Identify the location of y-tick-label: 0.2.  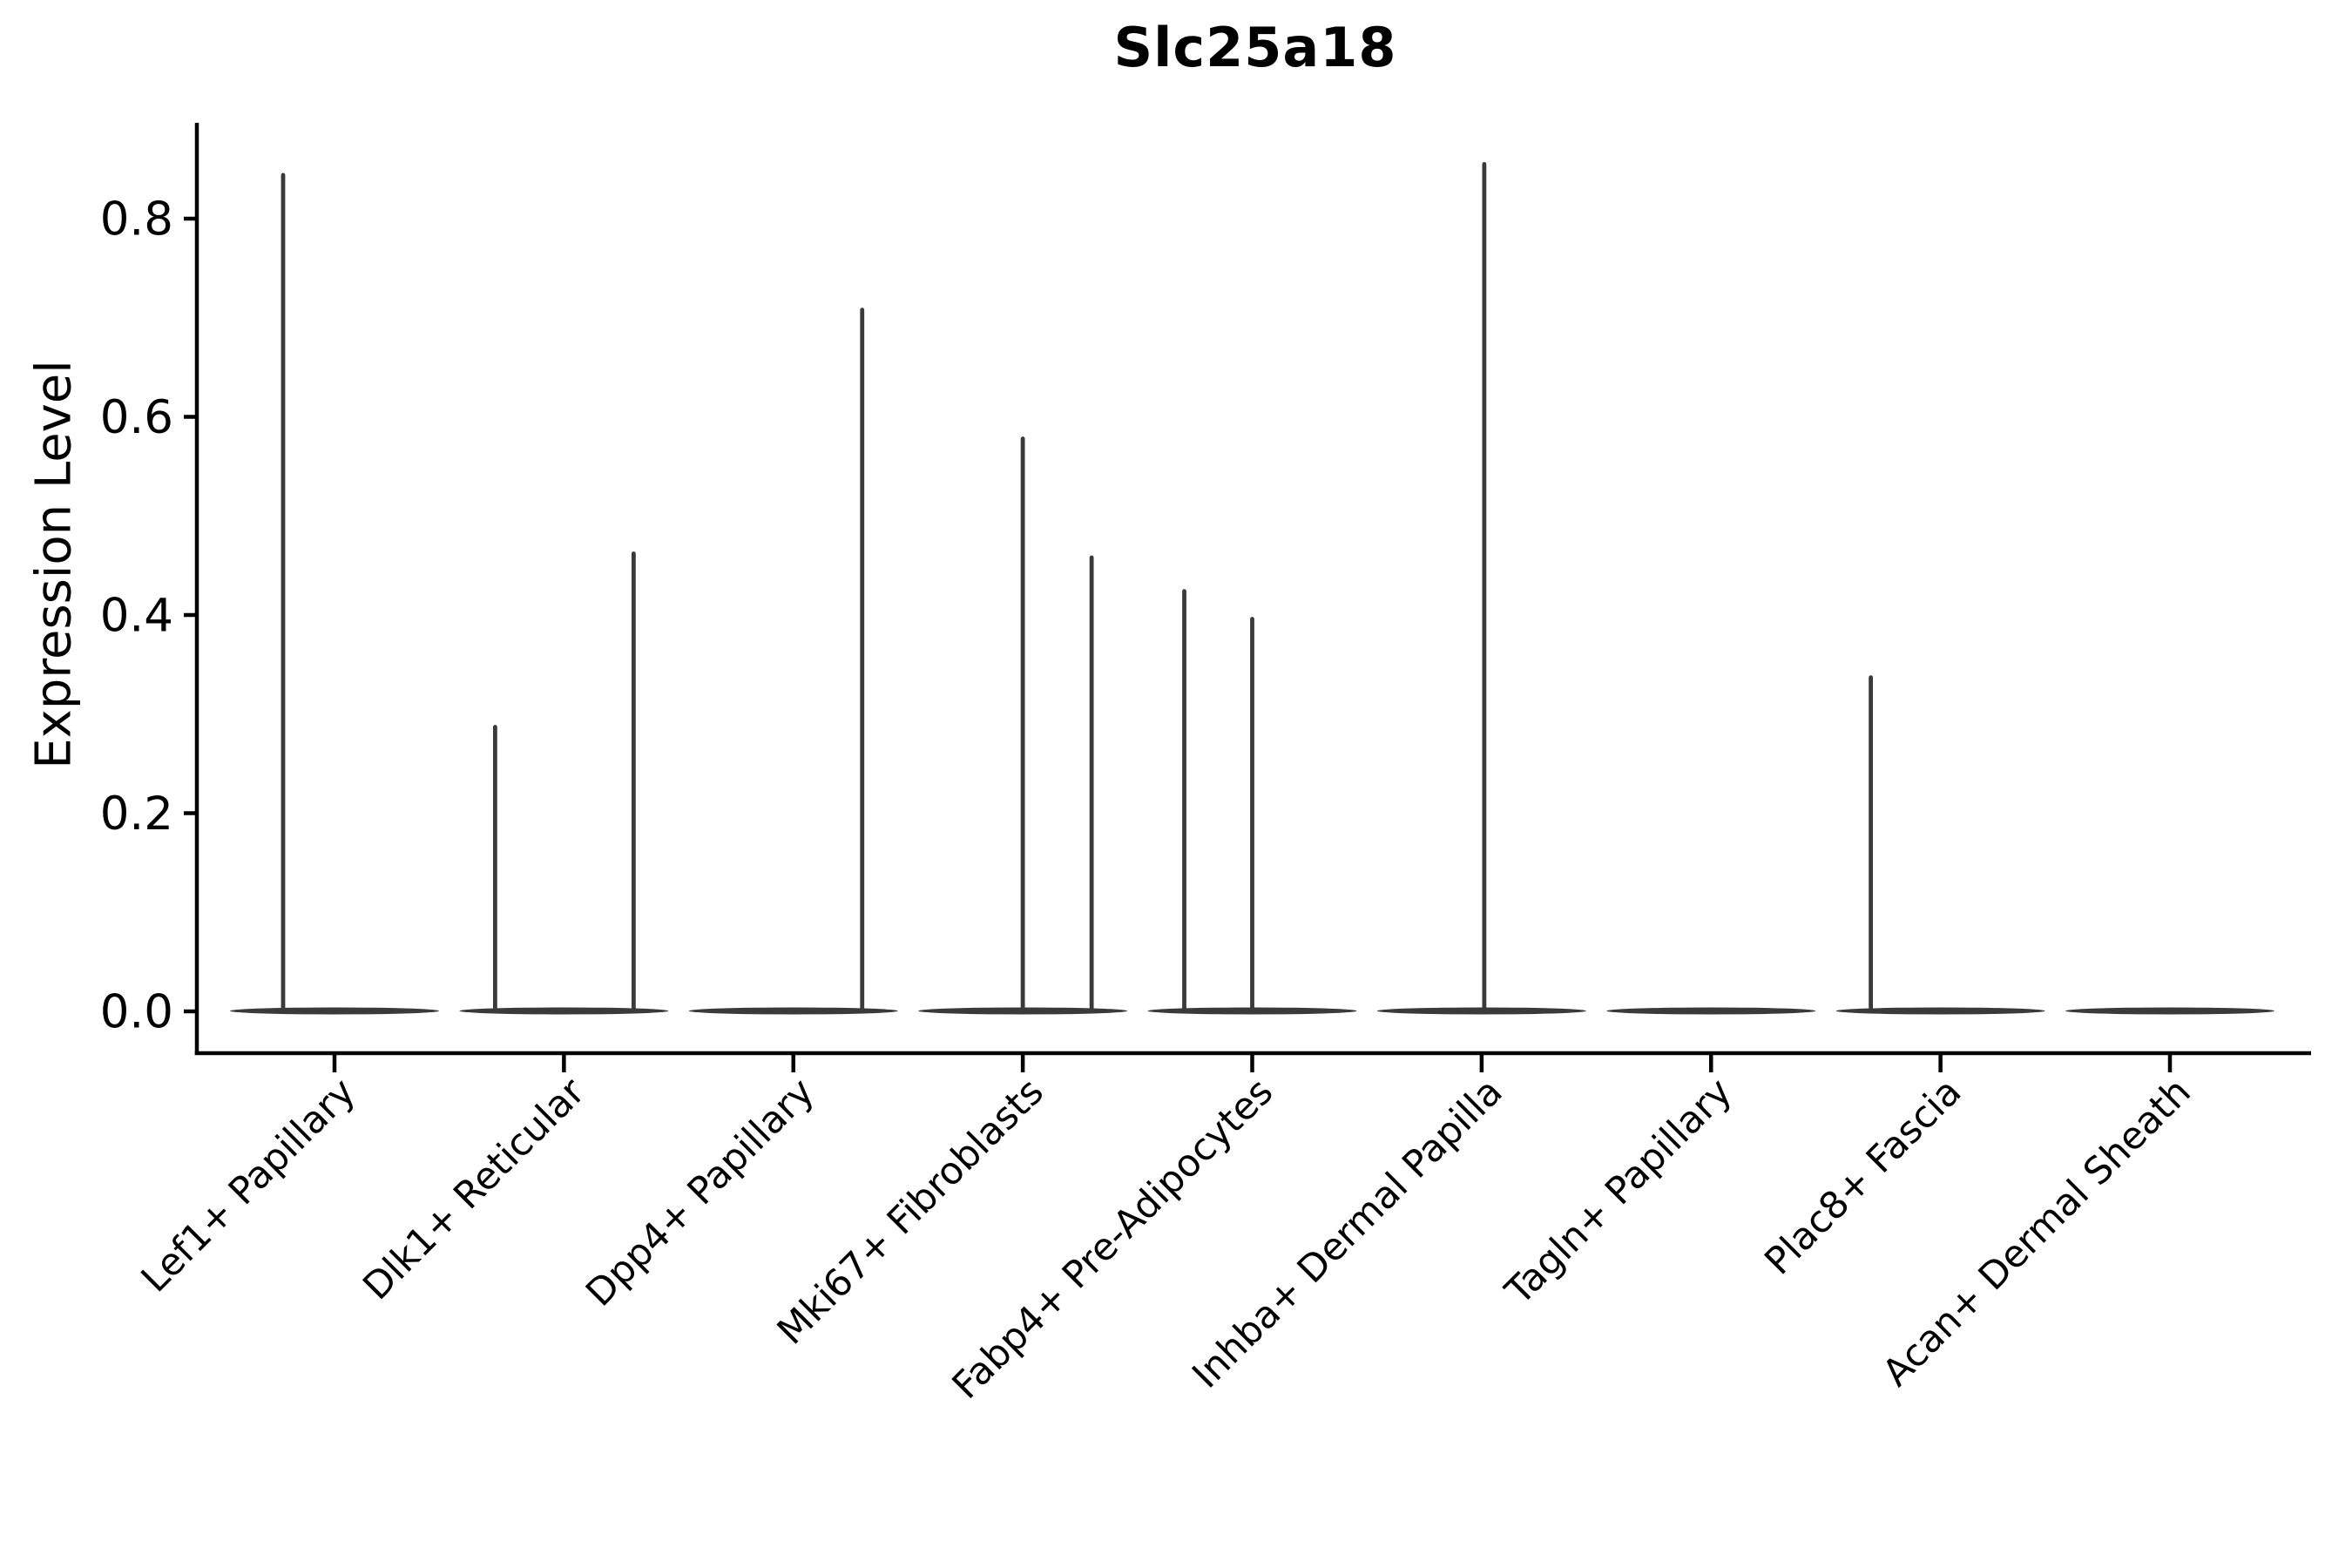
(136, 814).